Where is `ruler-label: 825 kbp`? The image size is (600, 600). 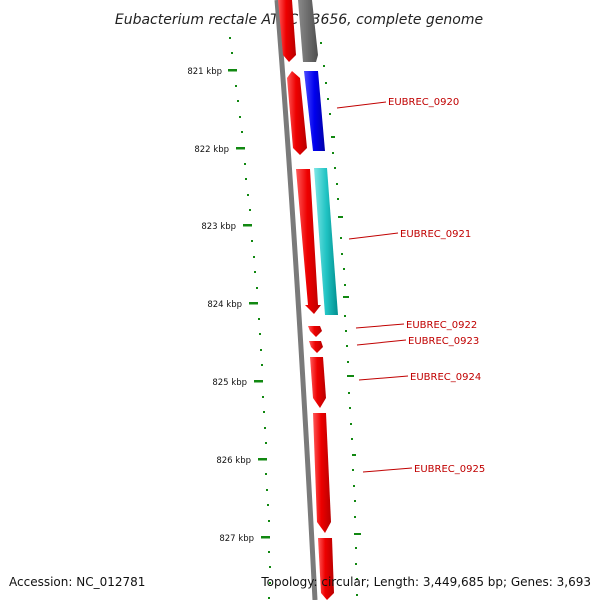 ruler-label: 825 kbp is located at coordinates (229, 383).